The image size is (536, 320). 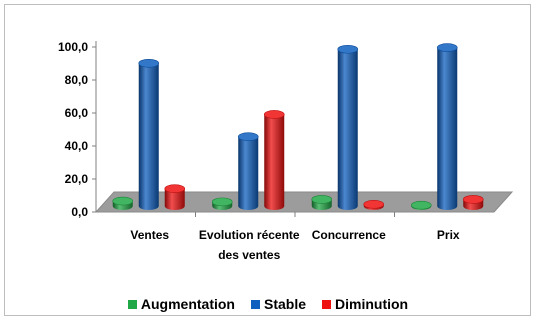 I want to click on y-tick-label: 0,0, so click(x=79, y=212).